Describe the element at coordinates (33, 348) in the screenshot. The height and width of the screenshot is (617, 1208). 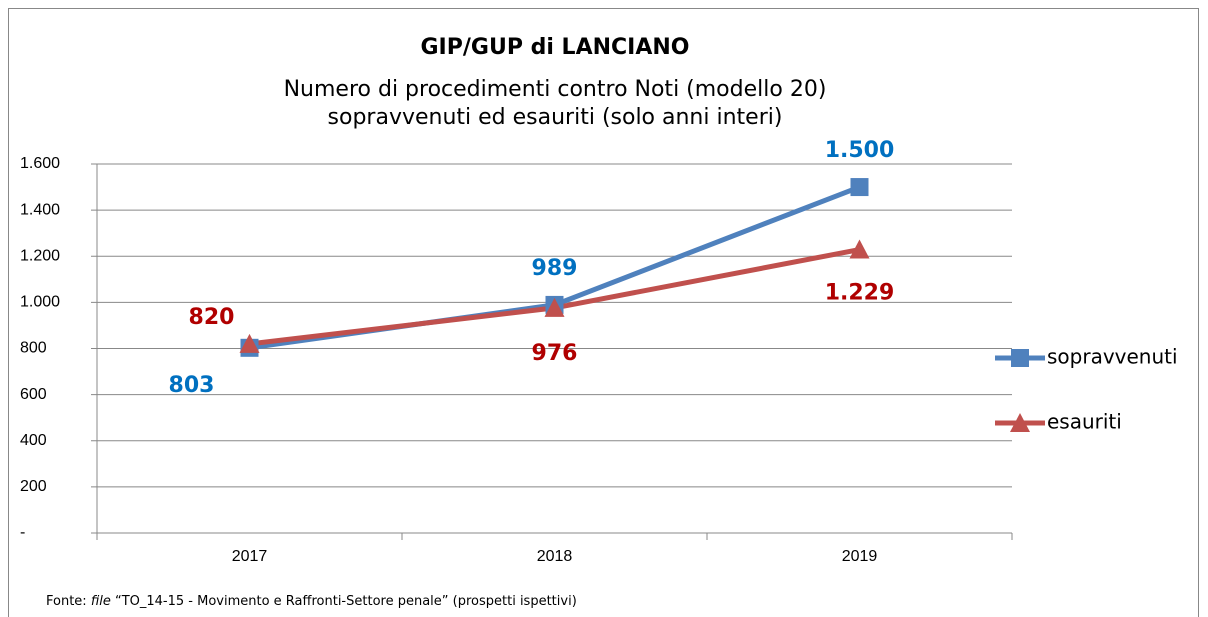
I see `y-tick-label: 800` at that location.